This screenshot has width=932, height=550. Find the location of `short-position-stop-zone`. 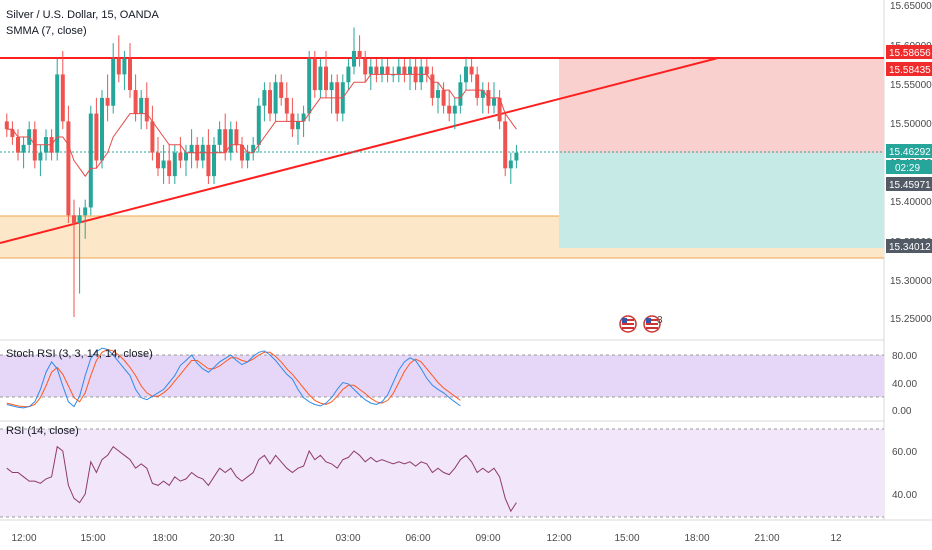

short-position-stop-zone is located at coordinates (721, 105).